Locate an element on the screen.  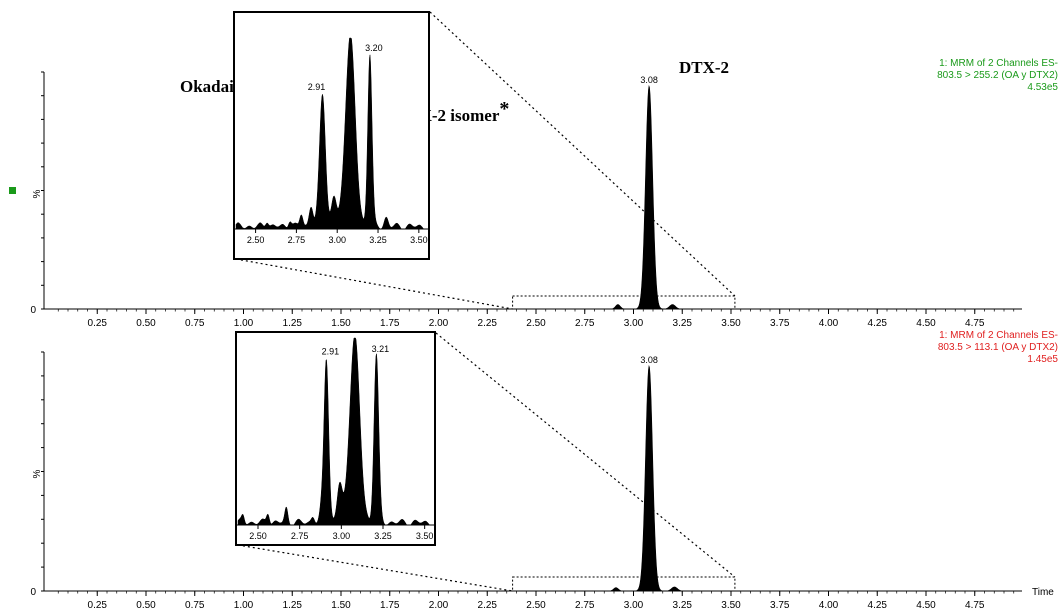
panel1-intensity: 4.53e5 is located at coordinates (1042, 87).